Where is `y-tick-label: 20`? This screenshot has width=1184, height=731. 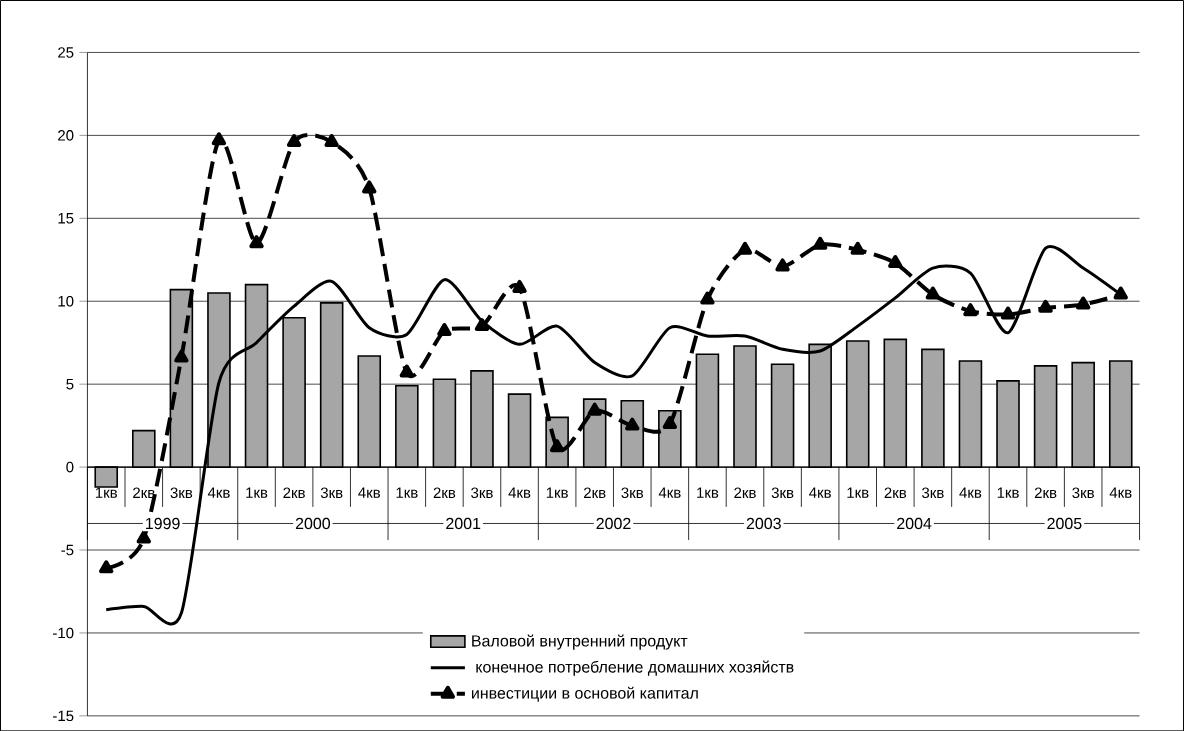 y-tick-label: 20 is located at coordinates (66, 135).